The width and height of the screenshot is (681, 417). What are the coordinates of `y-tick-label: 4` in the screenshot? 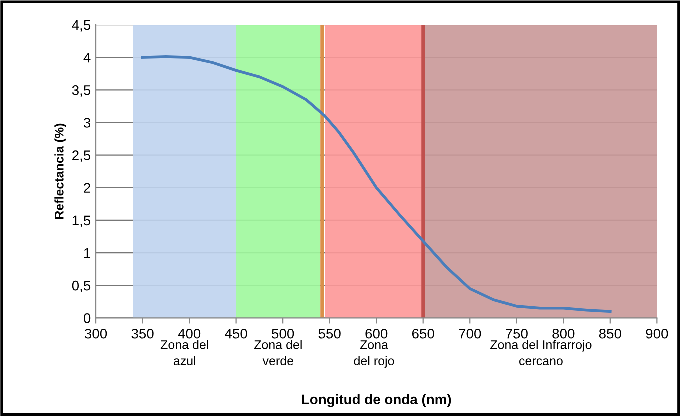 It's located at (87, 58).